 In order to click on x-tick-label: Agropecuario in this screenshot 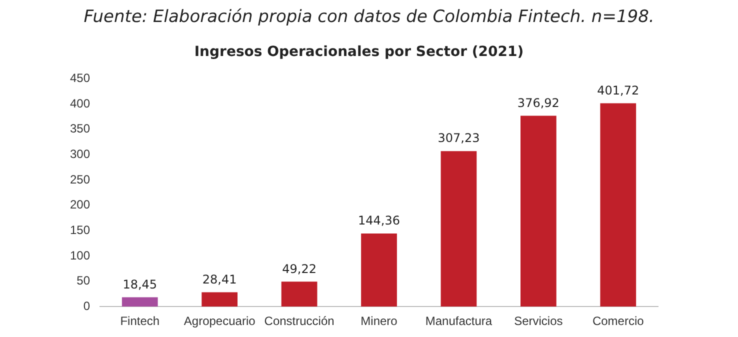, I will do `click(220, 321)`.